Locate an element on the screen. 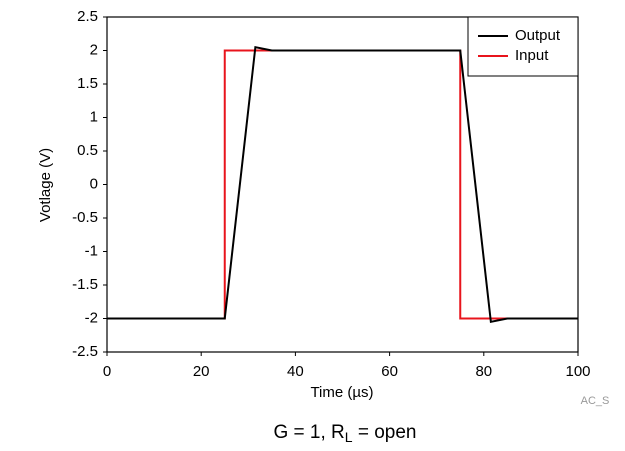  x-tick-label: 100 is located at coordinates (577, 371).